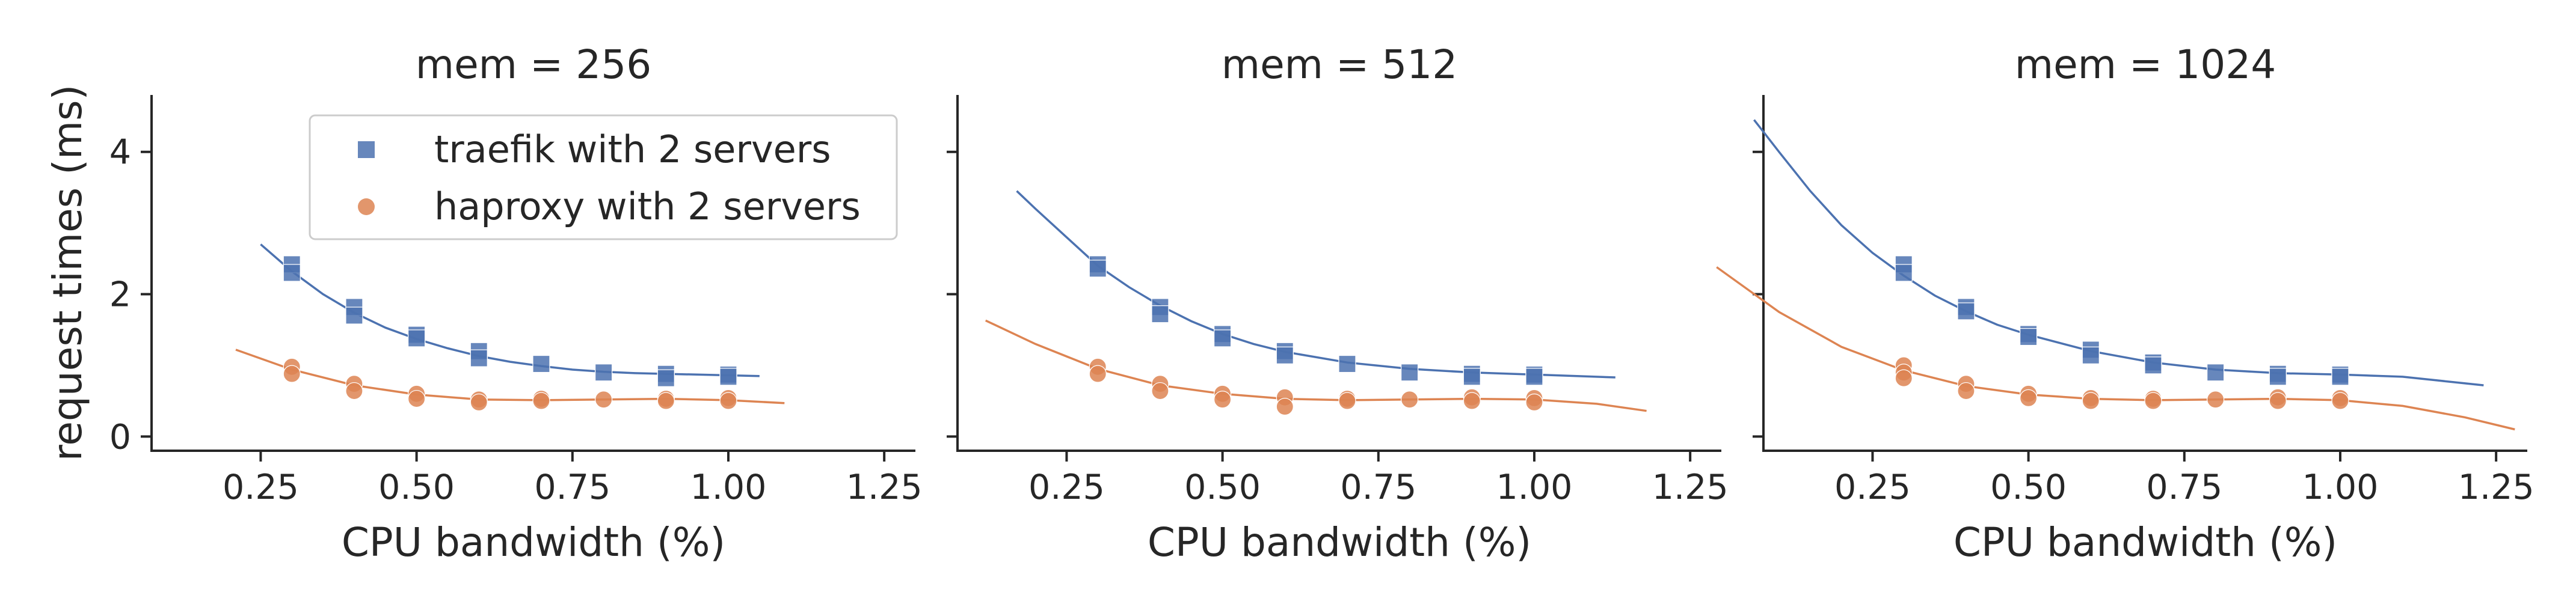 The image size is (2576, 616). I want to click on y-tick-label: 4, so click(120, 152).